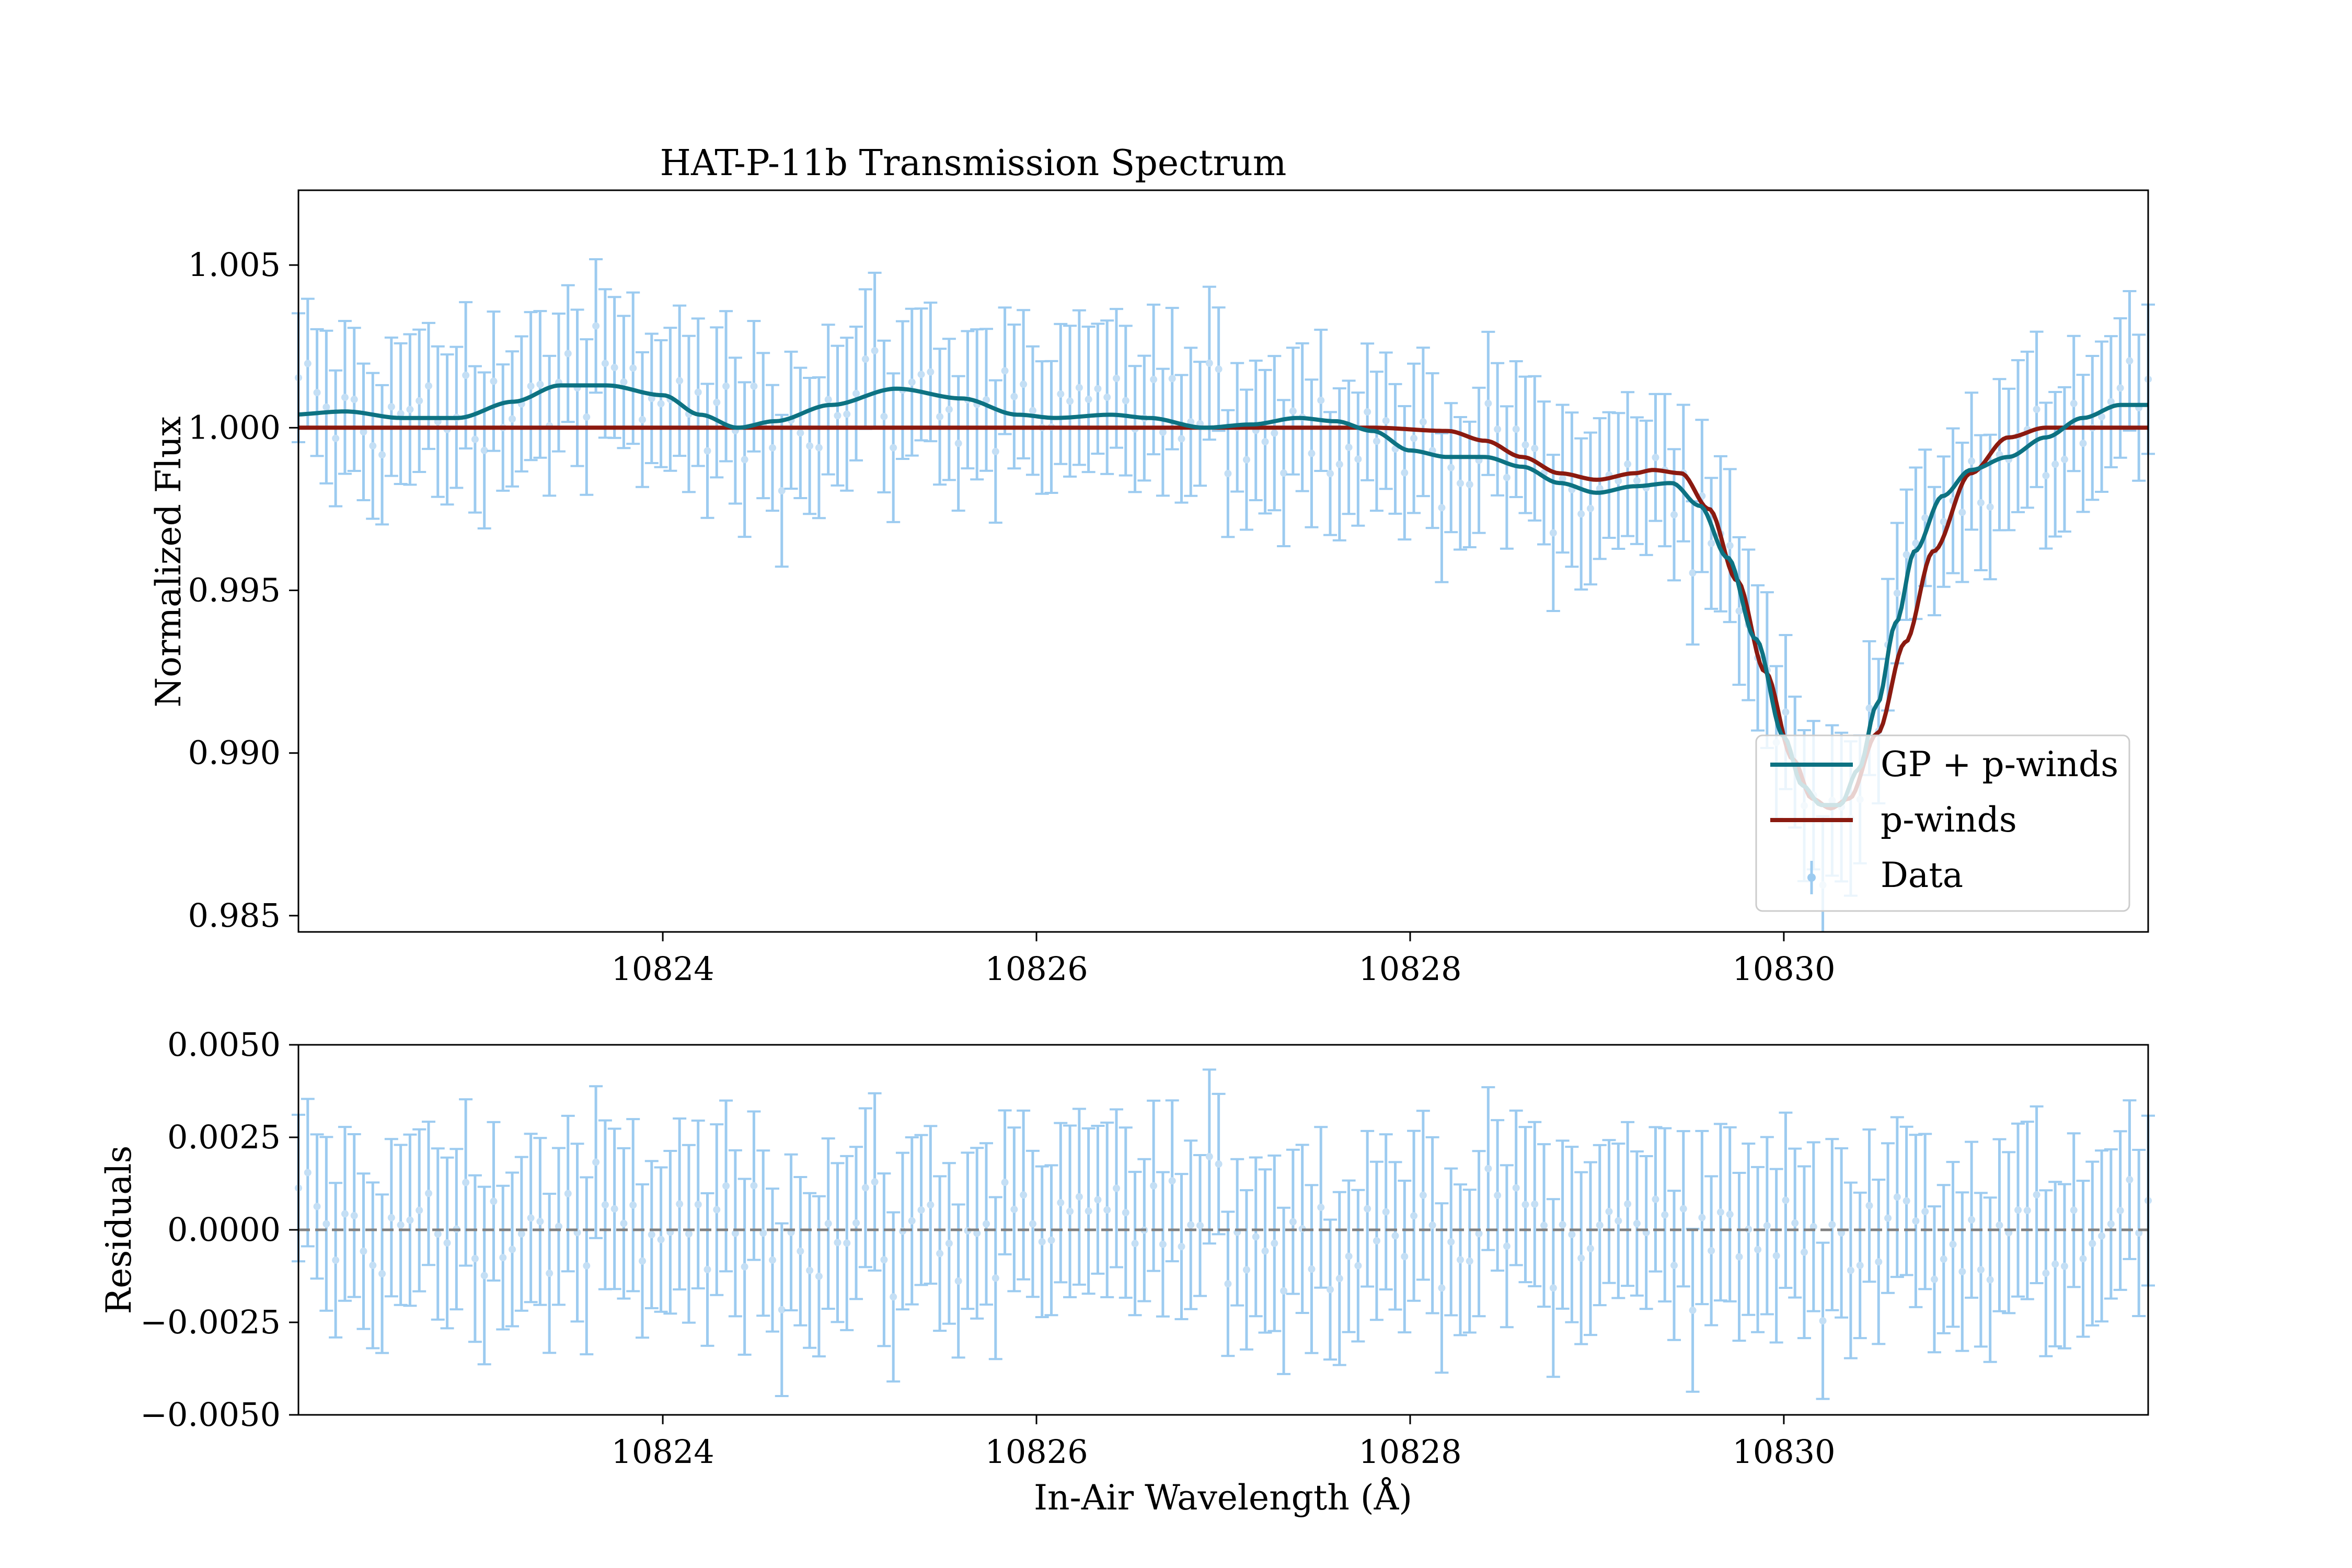 The image size is (2352, 1568). I want to click on legend-data-marker, so click(1811, 877).